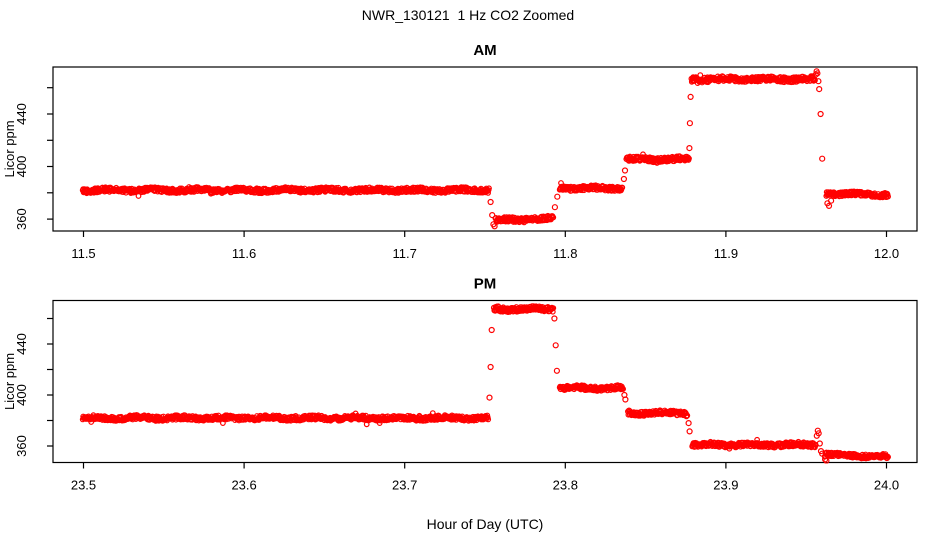 The image size is (936, 540). Describe the element at coordinates (404, 485) in the screenshot. I see `x-tick-label: 23.7` at that location.